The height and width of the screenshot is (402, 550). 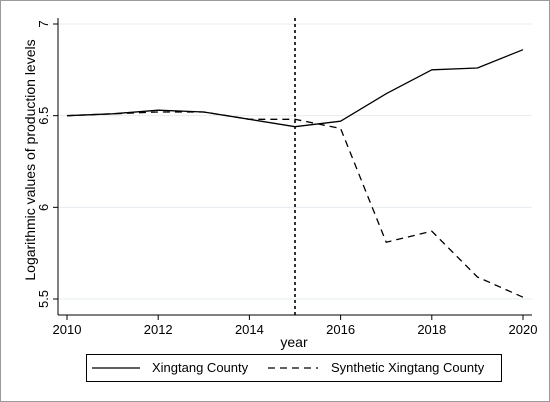 I want to click on y-tick-label: 6.5, so click(x=43, y=116).